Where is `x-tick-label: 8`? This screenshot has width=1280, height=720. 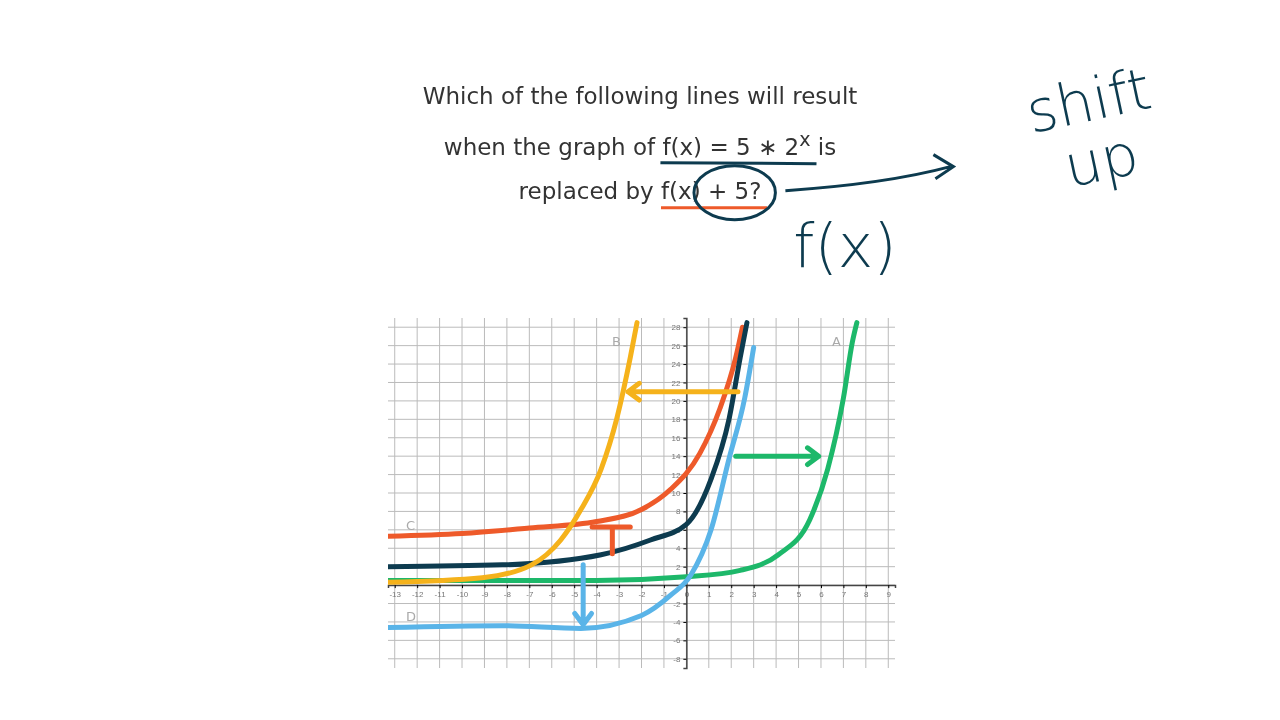 x-tick-label: 8 is located at coordinates (867, 594).